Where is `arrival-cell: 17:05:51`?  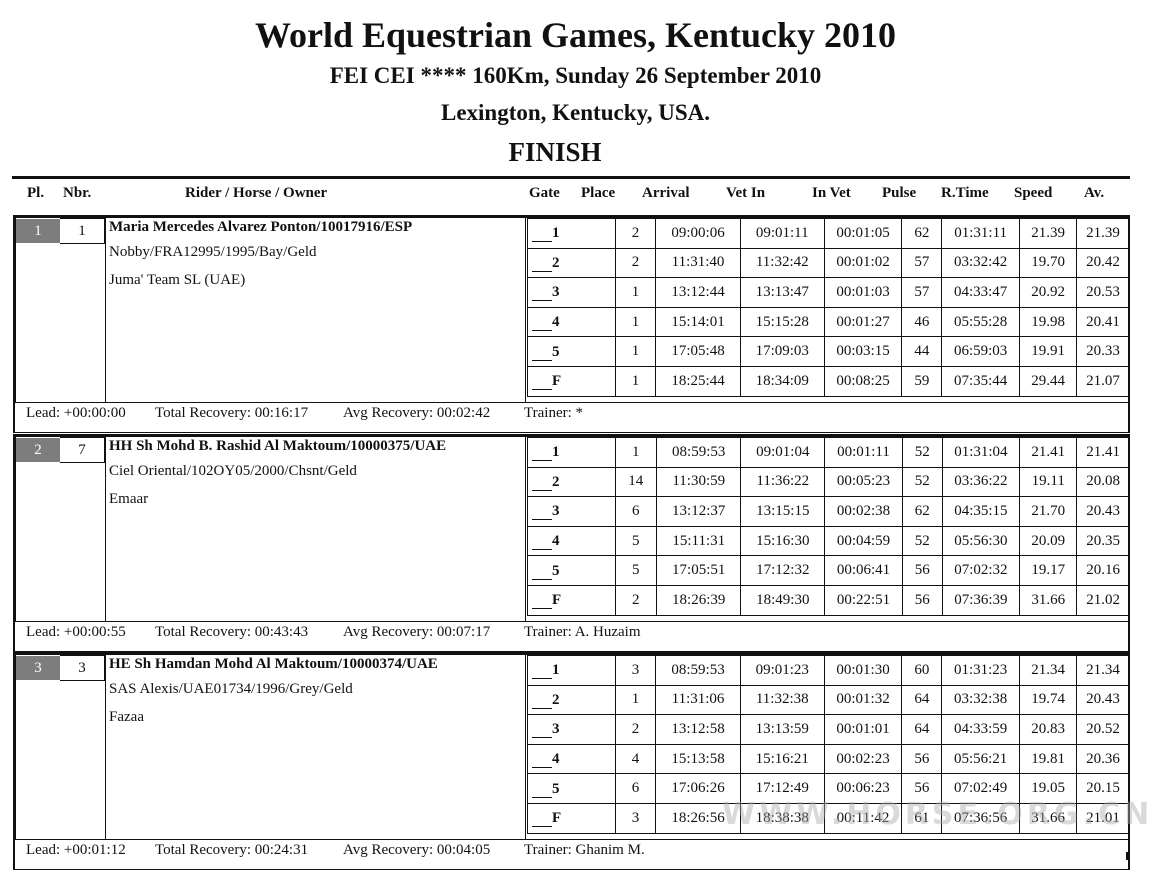
arrival-cell: 17:05:51 is located at coordinates (698, 570).